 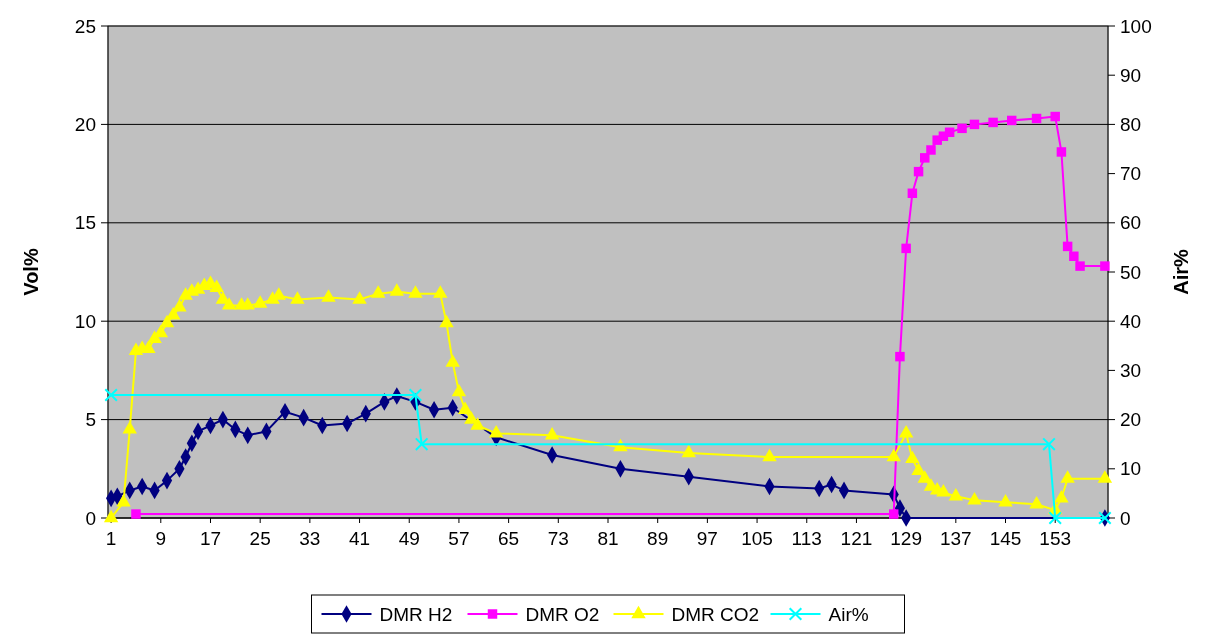 I want to click on x-tick-label: 105, so click(x=757, y=538).